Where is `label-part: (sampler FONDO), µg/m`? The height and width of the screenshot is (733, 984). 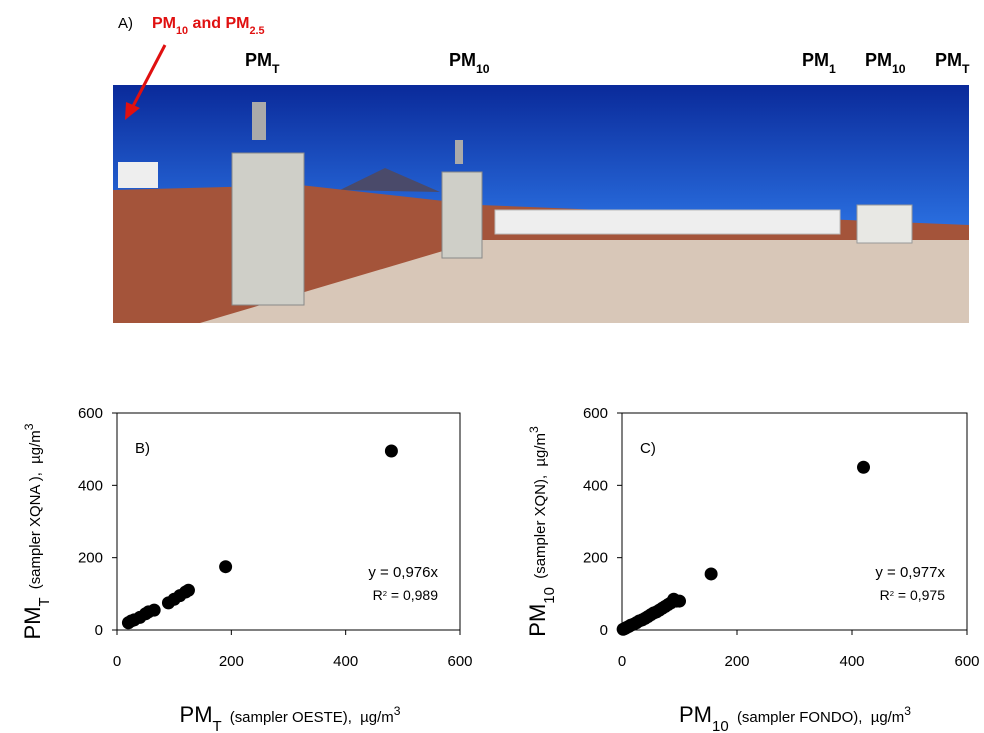 label-part: (sampler FONDO), µg/m is located at coordinates (817, 717).